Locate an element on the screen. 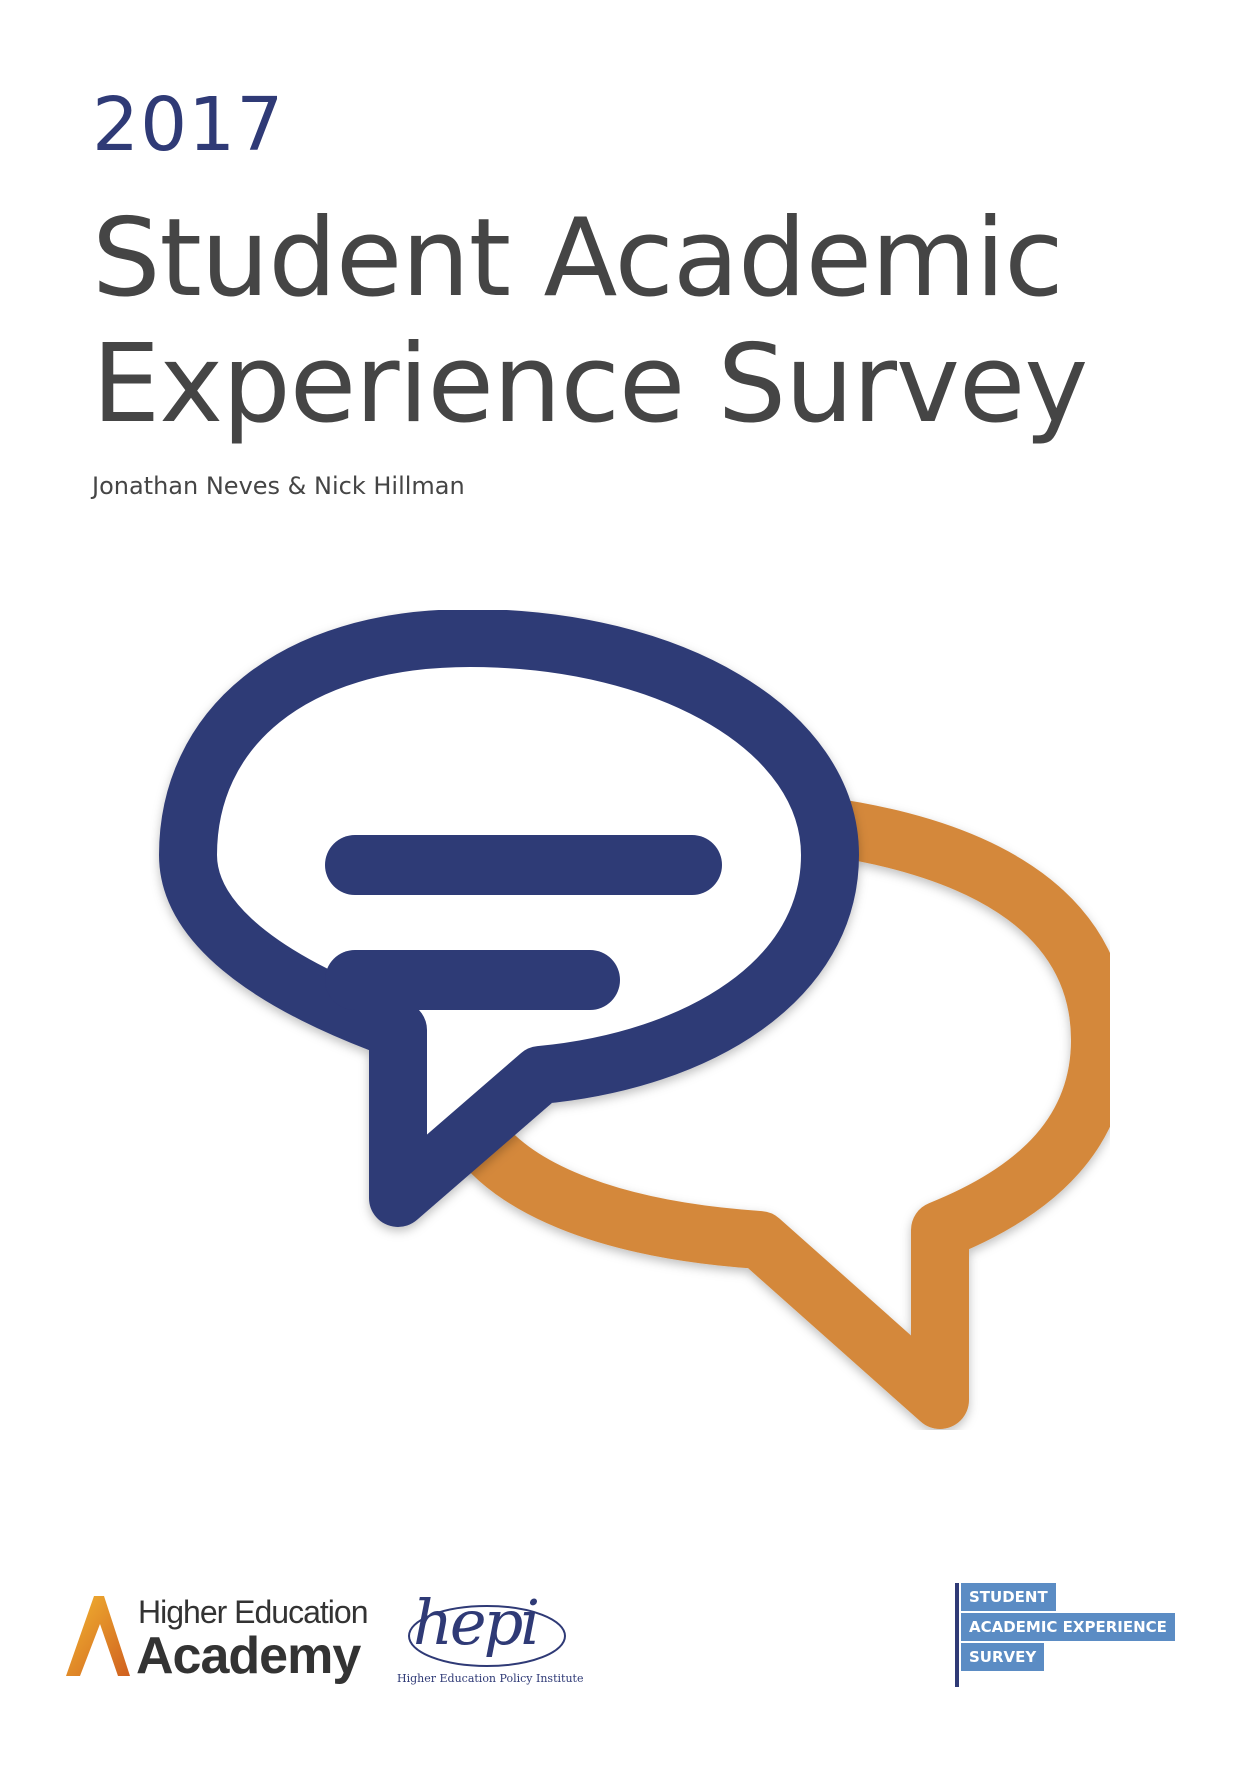 The width and height of the screenshot is (1237, 1781). saes-logo-line-1: STUDENT is located at coordinates (1008, 1597).